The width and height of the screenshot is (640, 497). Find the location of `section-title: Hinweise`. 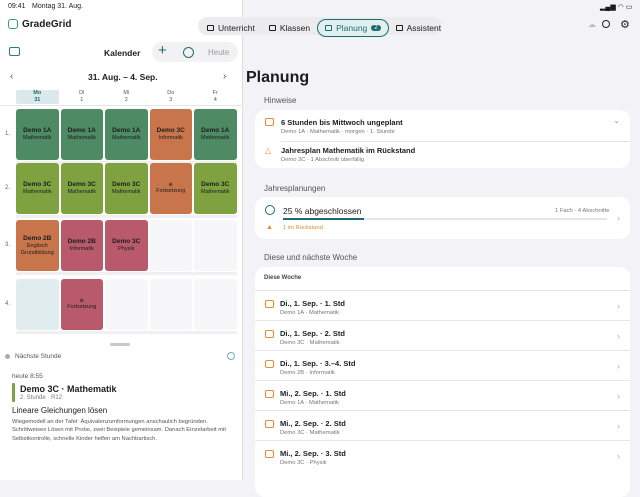

section-title: Hinweise is located at coordinates (280, 100).